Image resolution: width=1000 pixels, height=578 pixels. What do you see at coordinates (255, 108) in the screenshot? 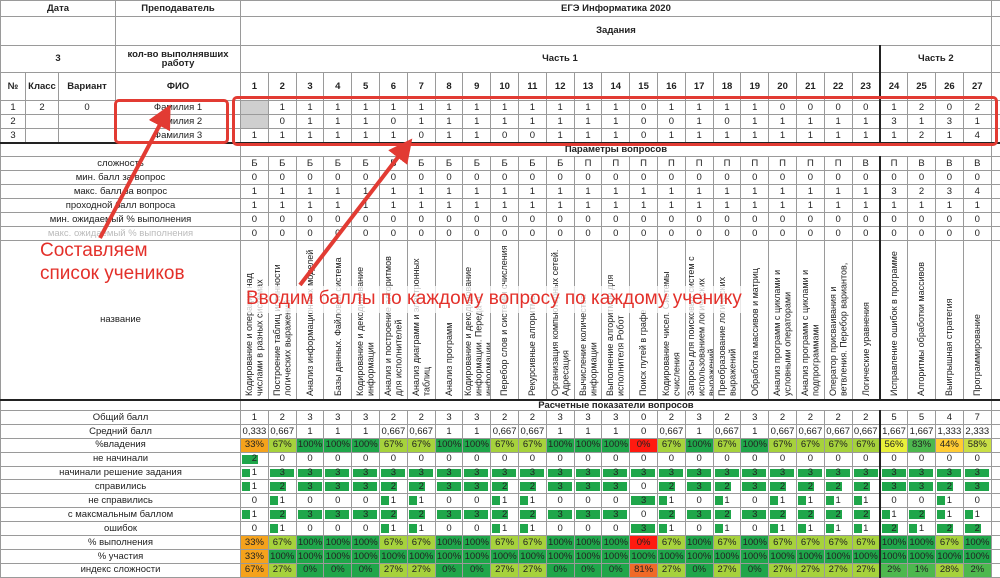
I see `score-cell` at bounding box center [255, 108].